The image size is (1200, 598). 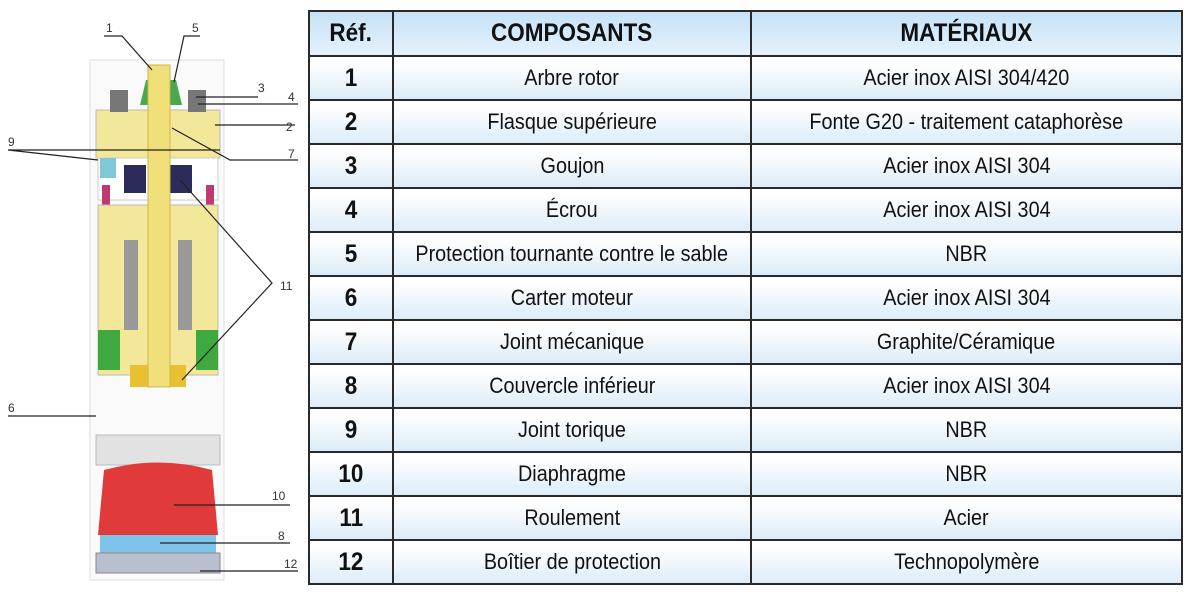 I want to click on component-cell-text: Protection tournante contre le sable, so click(x=572, y=253).